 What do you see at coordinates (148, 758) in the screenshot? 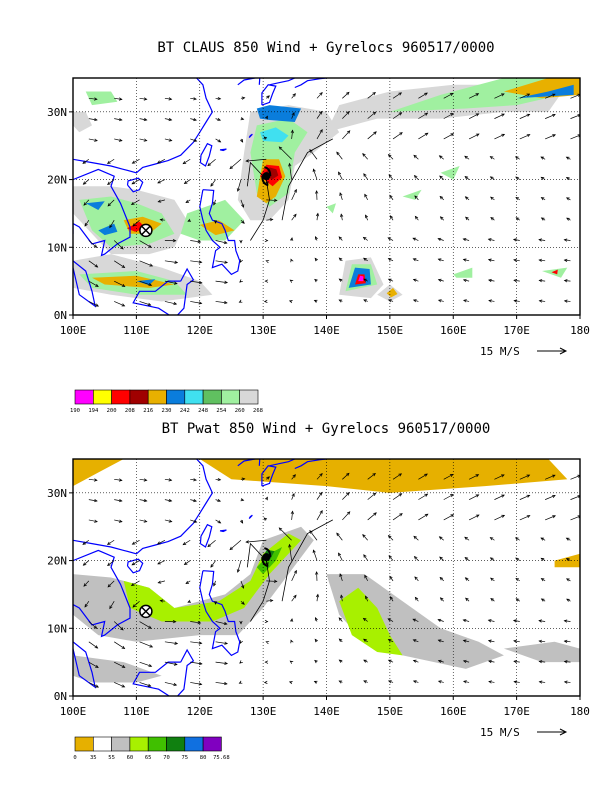
I see `colorbar-label: 65` at bounding box center [148, 758].